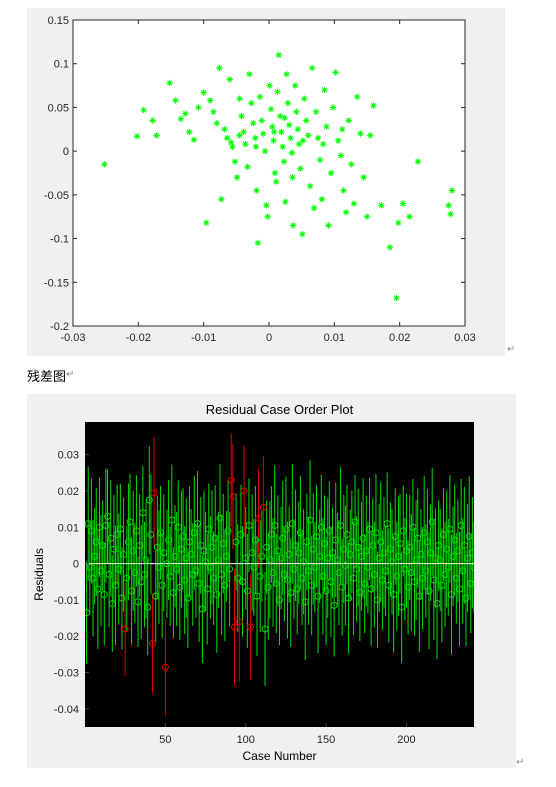  What do you see at coordinates (68, 492) in the screenshot?
I see `y-tick-label: 0.02` at bounding box center [68, 492].